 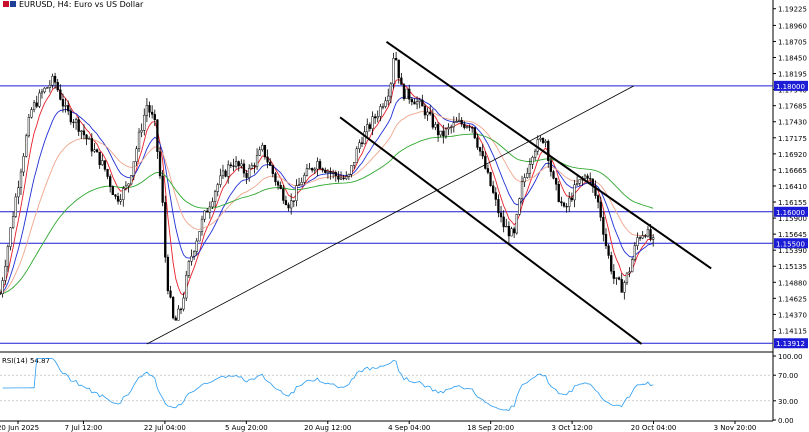 What do you see at coordinates (792, 315) in the screenshot?
I see `price-tick-label: 1.14370` at bounding box center [792, 315].